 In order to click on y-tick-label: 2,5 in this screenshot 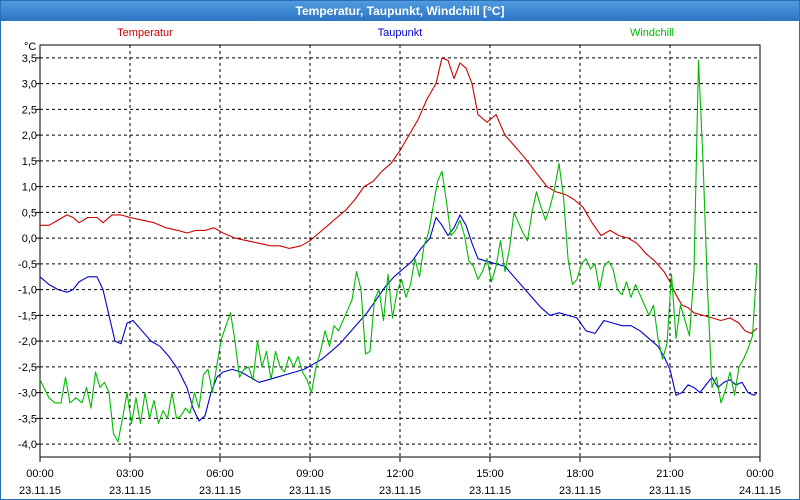, I will do `click(29, 110)`.